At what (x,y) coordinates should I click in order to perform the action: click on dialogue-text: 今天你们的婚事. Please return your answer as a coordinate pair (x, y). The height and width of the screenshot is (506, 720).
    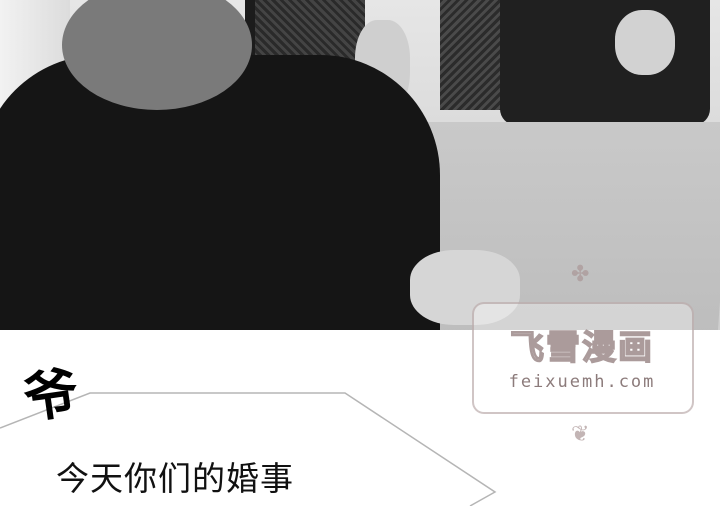
    Looking at the image, I should click on (175, 478).